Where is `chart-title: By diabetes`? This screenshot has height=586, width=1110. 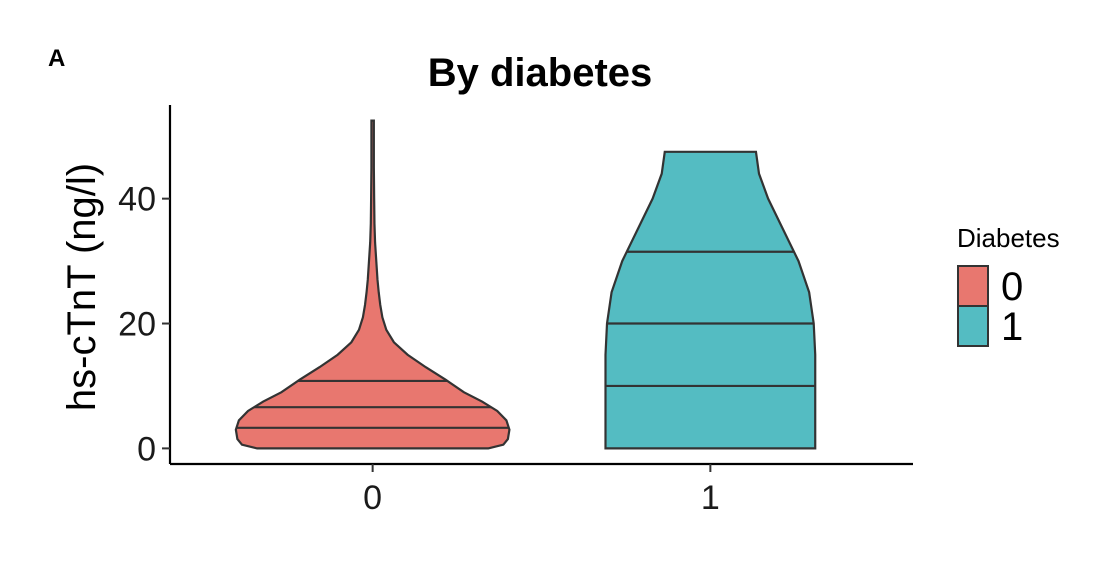
chart-title: By diabetes is located at coordinates (540, 73).